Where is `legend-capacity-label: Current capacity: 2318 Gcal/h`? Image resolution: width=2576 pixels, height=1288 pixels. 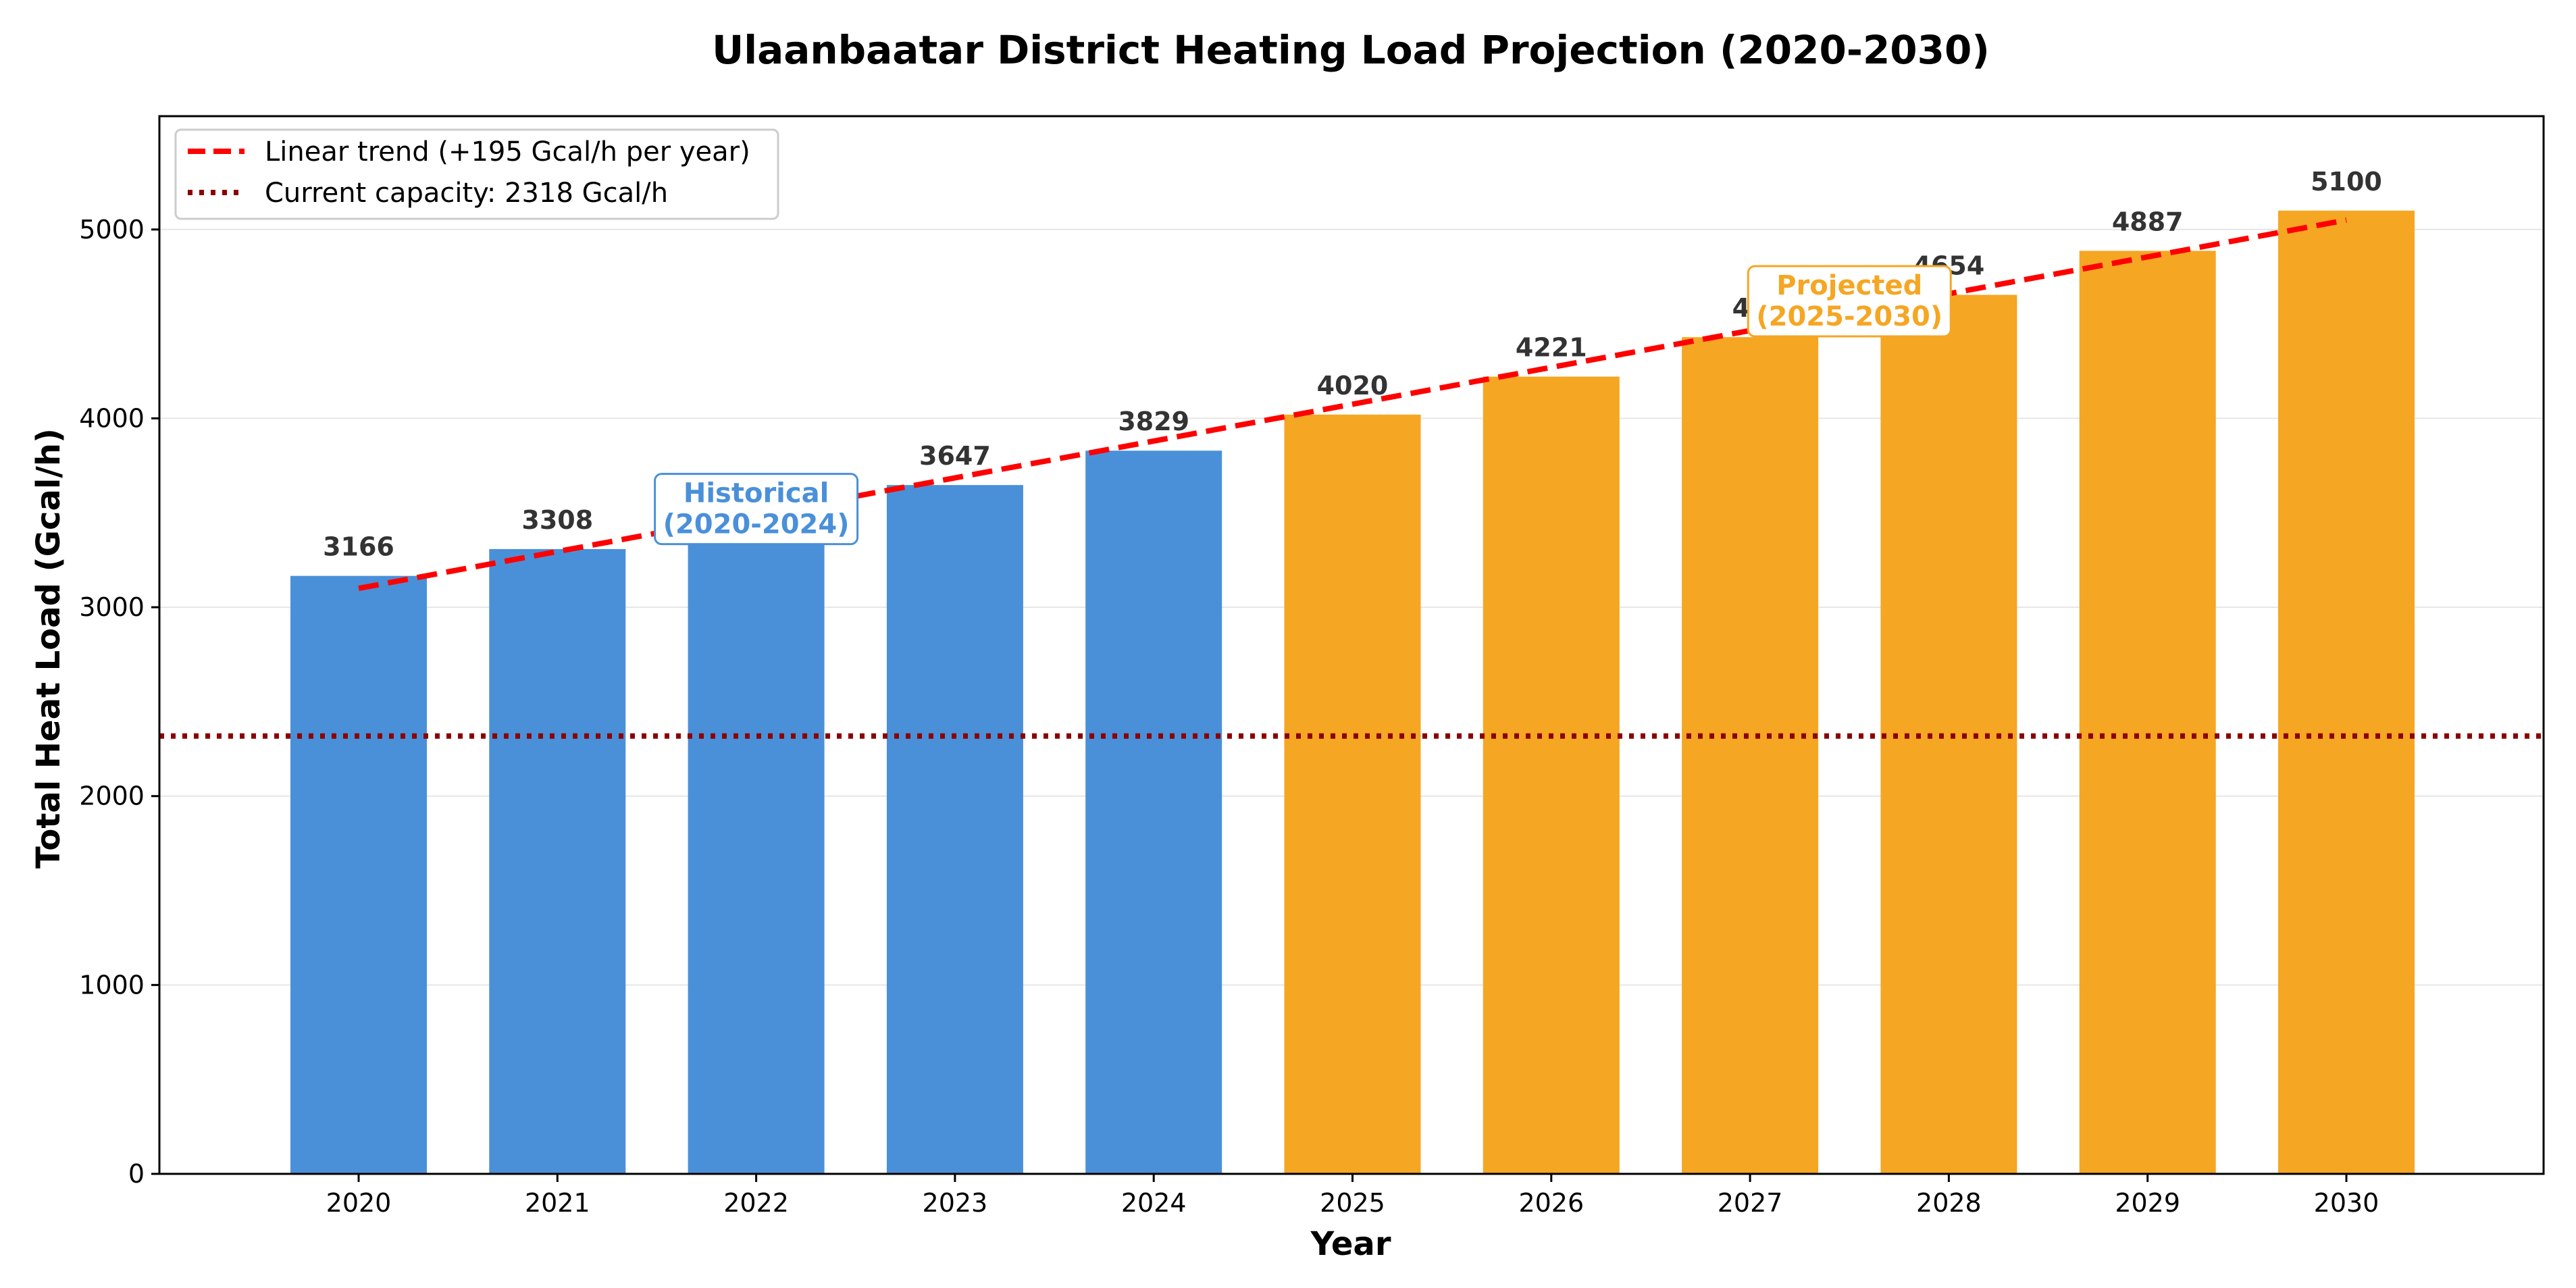
legend-capacity-label: Current capacity: 2318 Gcal/h is located at coordinates (466, 193).